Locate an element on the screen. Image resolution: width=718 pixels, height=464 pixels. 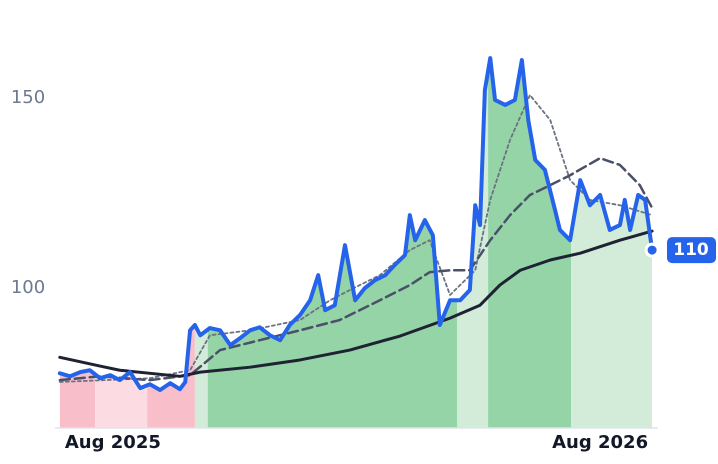
y-tick-label: 150 is located at coordinates (28, 97).